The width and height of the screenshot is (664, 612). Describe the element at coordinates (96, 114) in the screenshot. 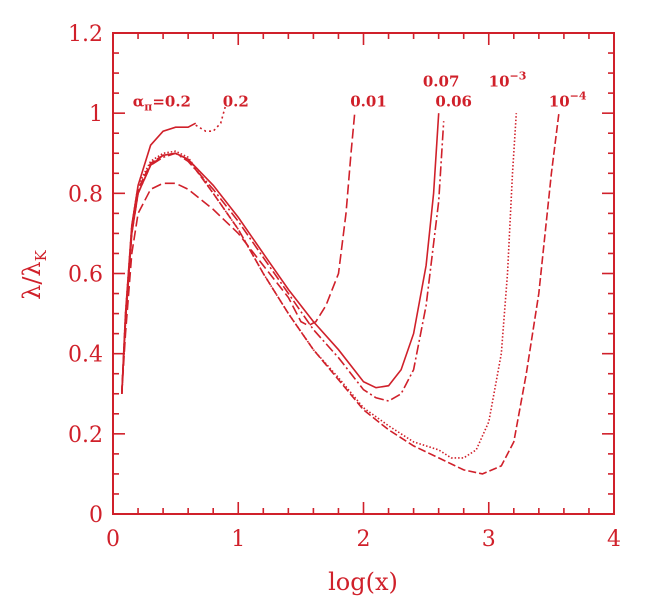

I see `y-tick-label: 1` at that location.